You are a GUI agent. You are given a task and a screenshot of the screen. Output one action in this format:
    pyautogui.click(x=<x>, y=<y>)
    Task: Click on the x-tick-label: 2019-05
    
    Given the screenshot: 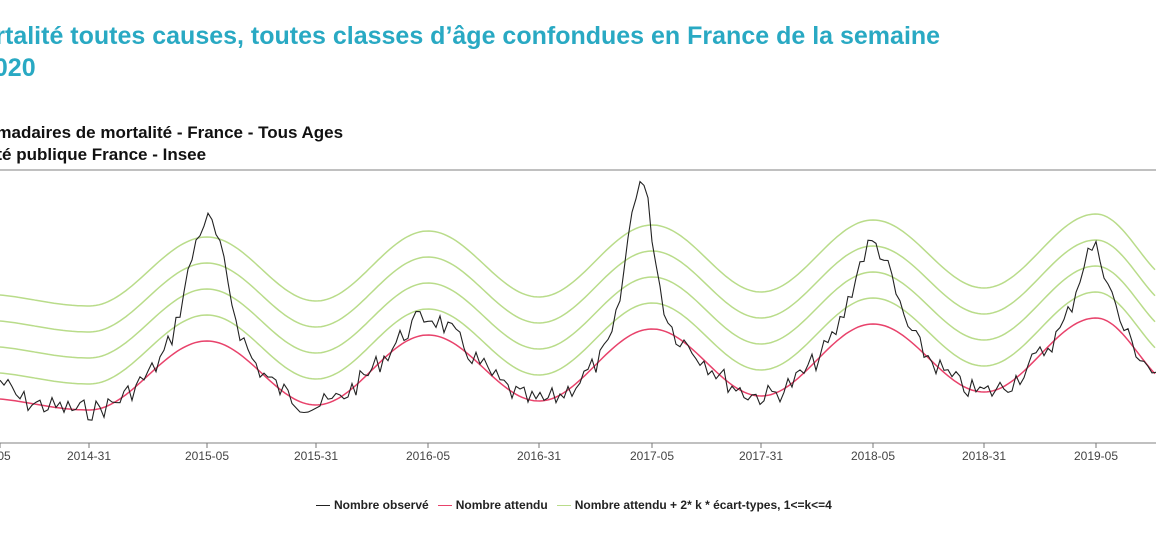 What is the action you would take?
    pyautogui.click(x=1096, y=456)
    